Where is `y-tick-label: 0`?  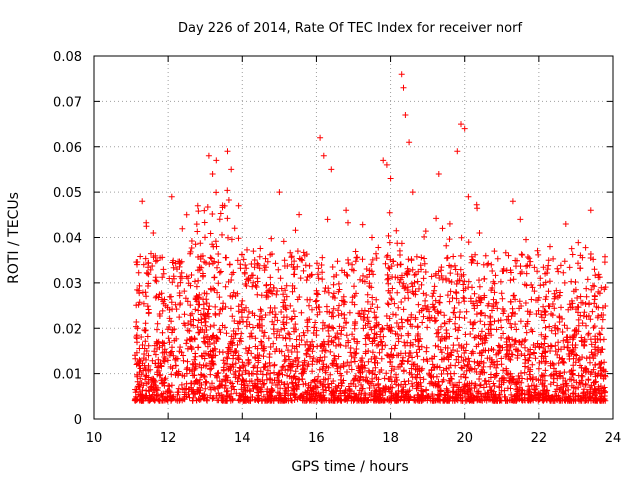
y-tick-label: 0 is located at coordinates (78, 420).